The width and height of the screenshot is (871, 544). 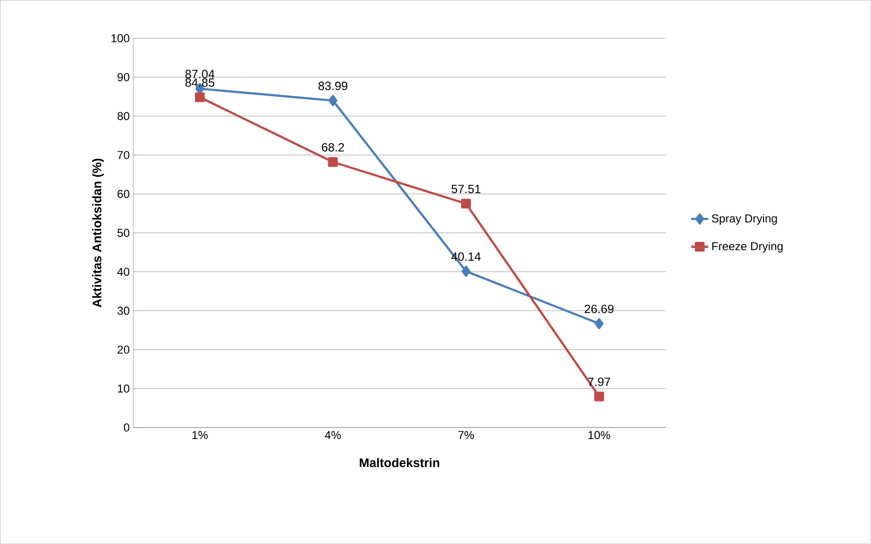 I want to click on y-tick-label: 90, so click(x=124, y=77).